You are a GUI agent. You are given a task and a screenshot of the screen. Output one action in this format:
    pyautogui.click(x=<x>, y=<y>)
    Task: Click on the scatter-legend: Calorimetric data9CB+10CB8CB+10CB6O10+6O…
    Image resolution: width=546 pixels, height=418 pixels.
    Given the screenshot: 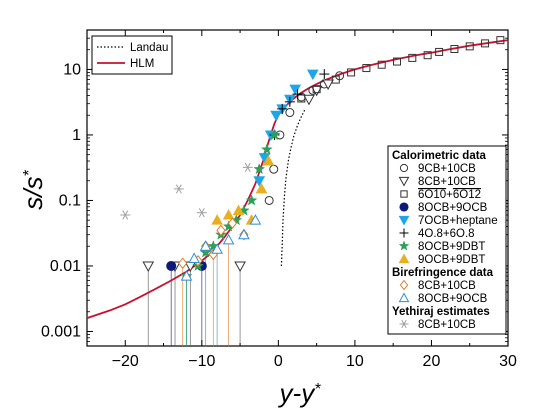 What is the action you would take?
    pyautogui.click(x=447, y=240)
    